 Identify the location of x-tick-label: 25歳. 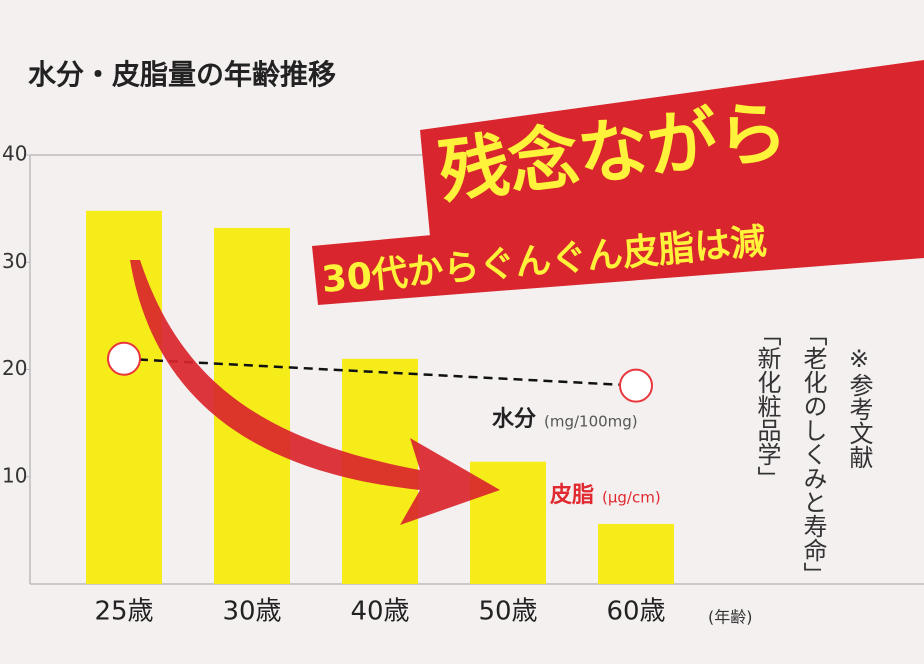
(123, 612).